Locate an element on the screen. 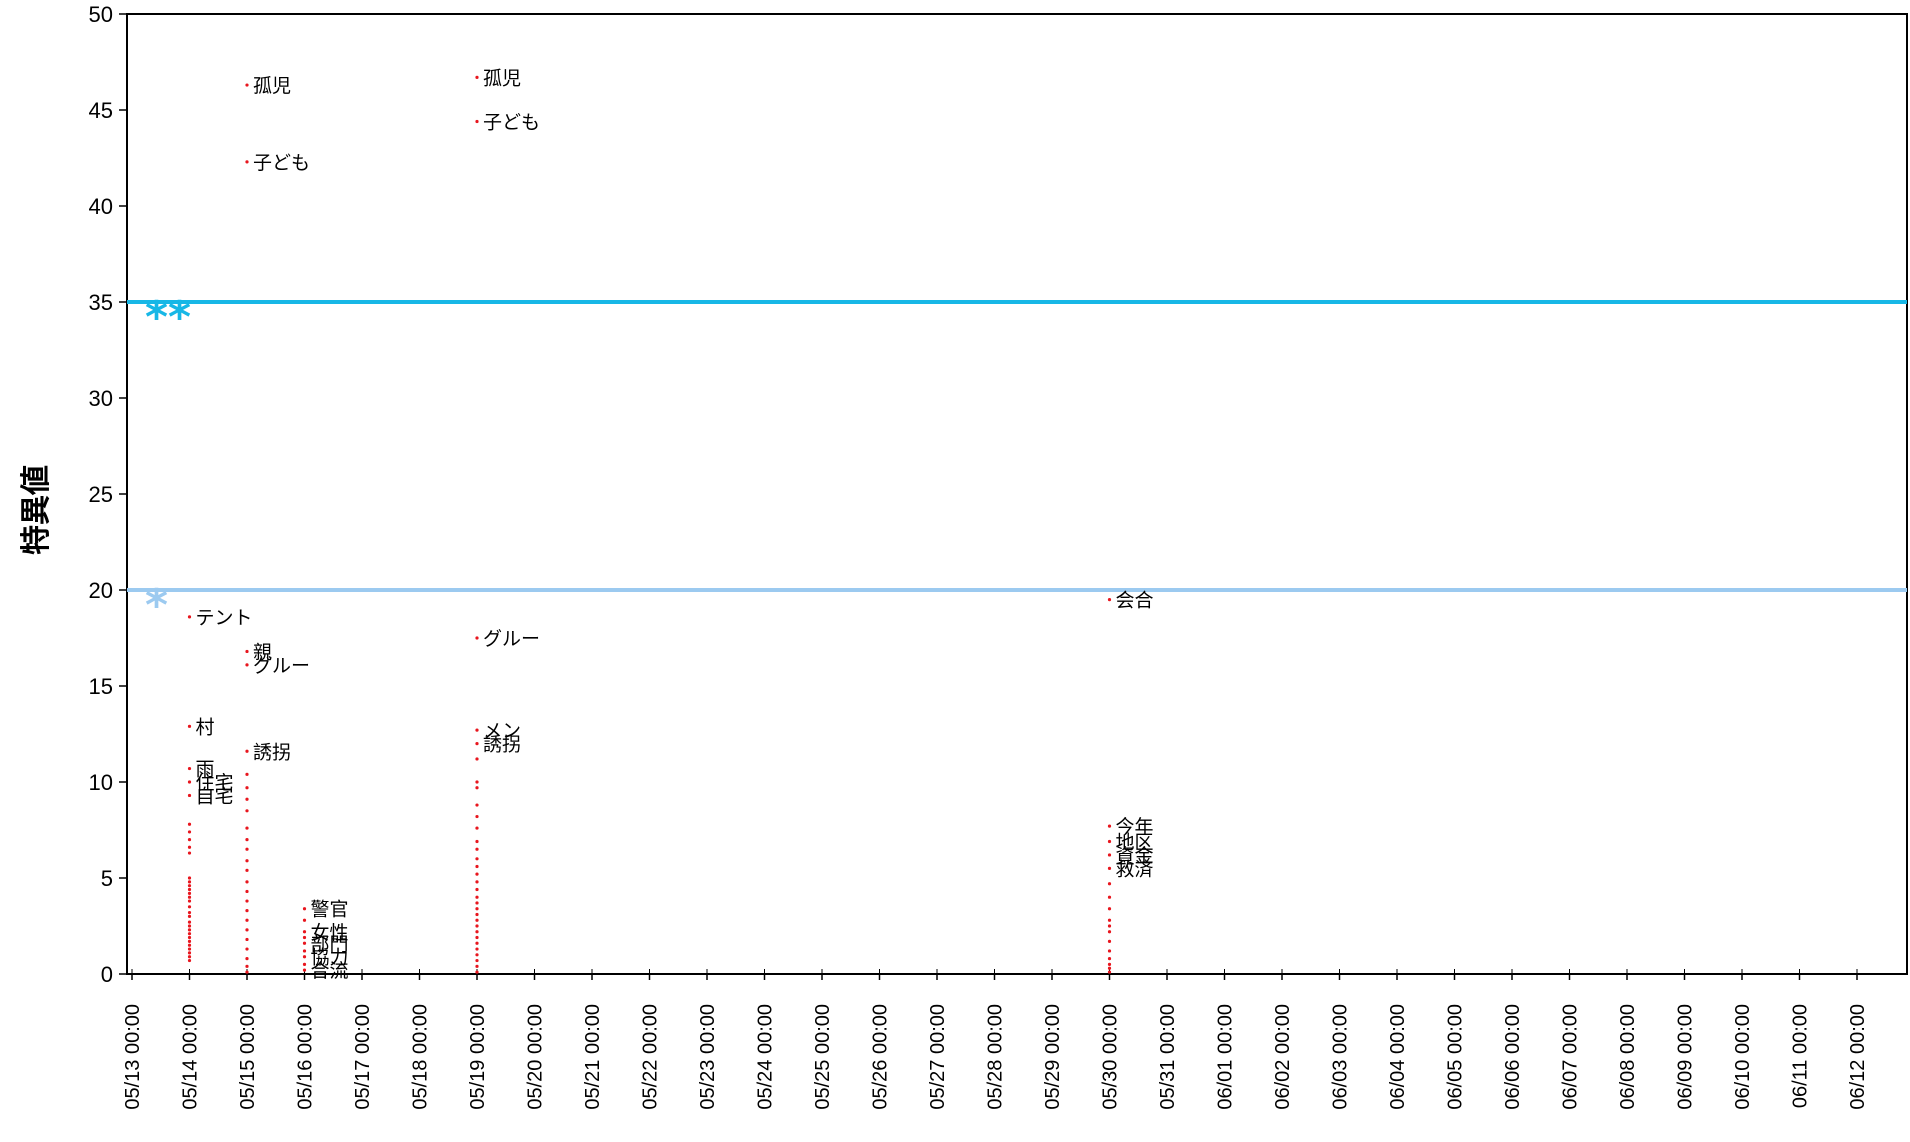  x-tick-label: 06/05 00:00 is located at coordinates (1456, 1057).